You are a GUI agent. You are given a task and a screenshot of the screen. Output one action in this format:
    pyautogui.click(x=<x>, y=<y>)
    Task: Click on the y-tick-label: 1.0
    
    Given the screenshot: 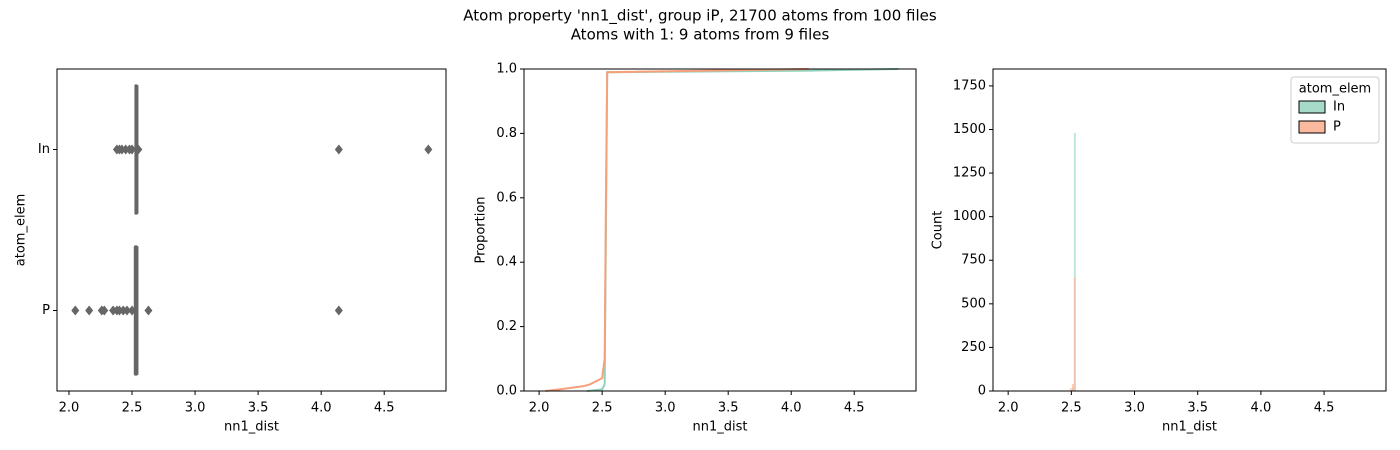 What is the action you would take?
    pyautogui.click(x=506, y=69)
    